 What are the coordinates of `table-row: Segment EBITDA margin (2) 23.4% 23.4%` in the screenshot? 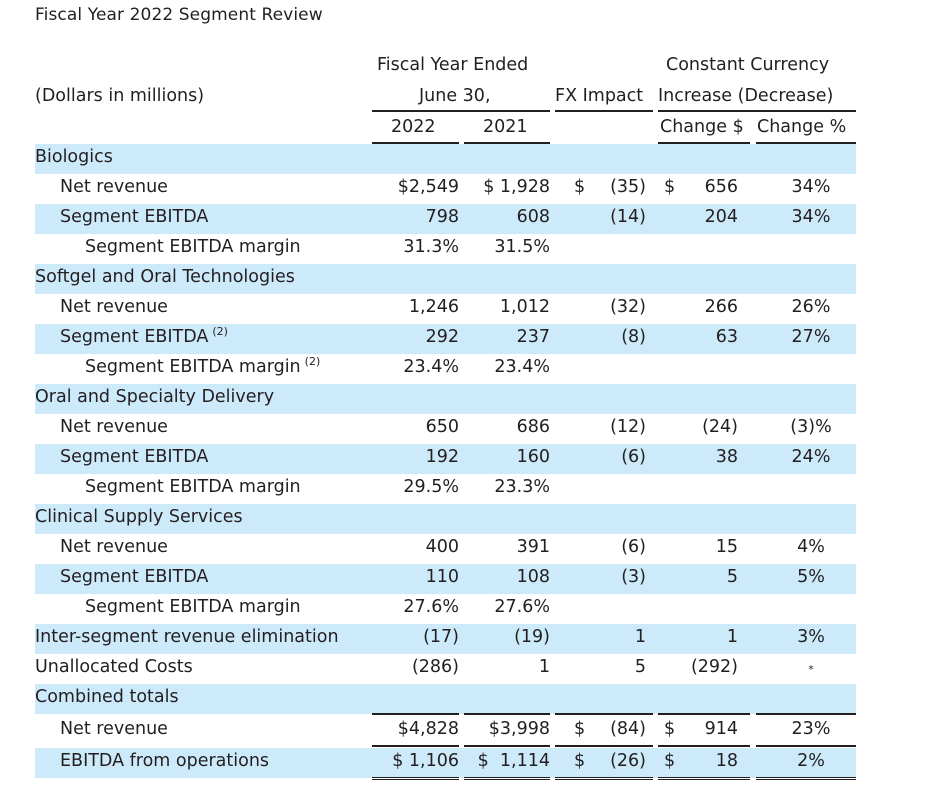 It's located at (445, 369).